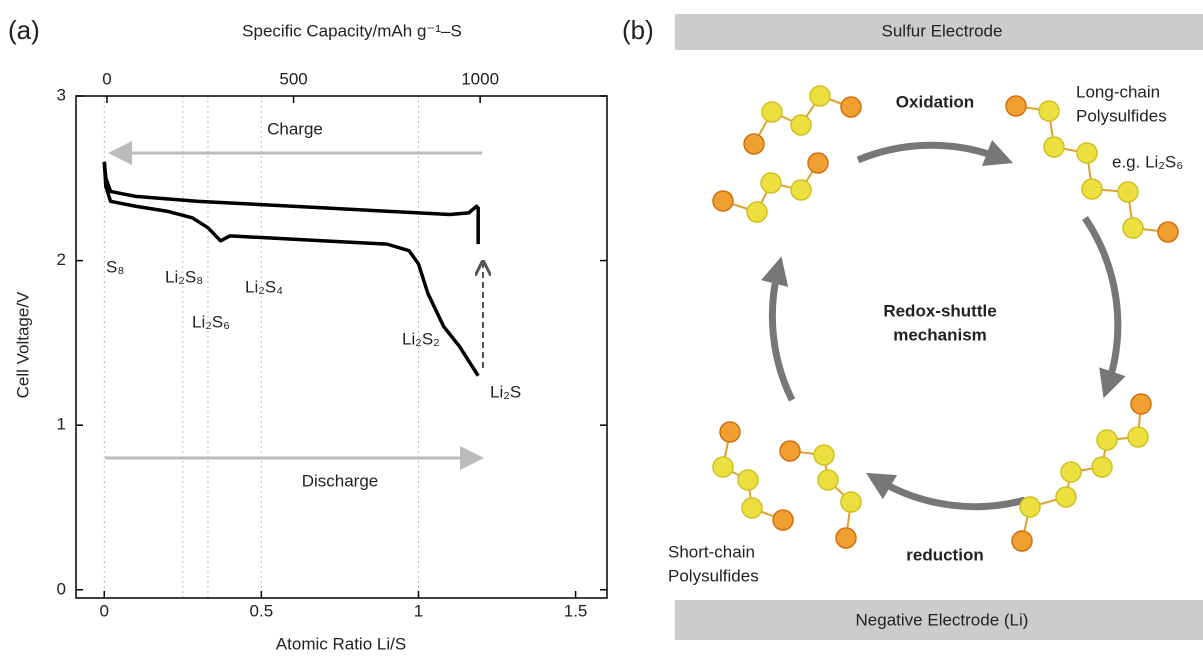 This screenshot has width=1203, height=657. What do you see at coordinates (115, 266) in the screenshot?
I see `annotation: S₈` at bounding box center [115, 266].